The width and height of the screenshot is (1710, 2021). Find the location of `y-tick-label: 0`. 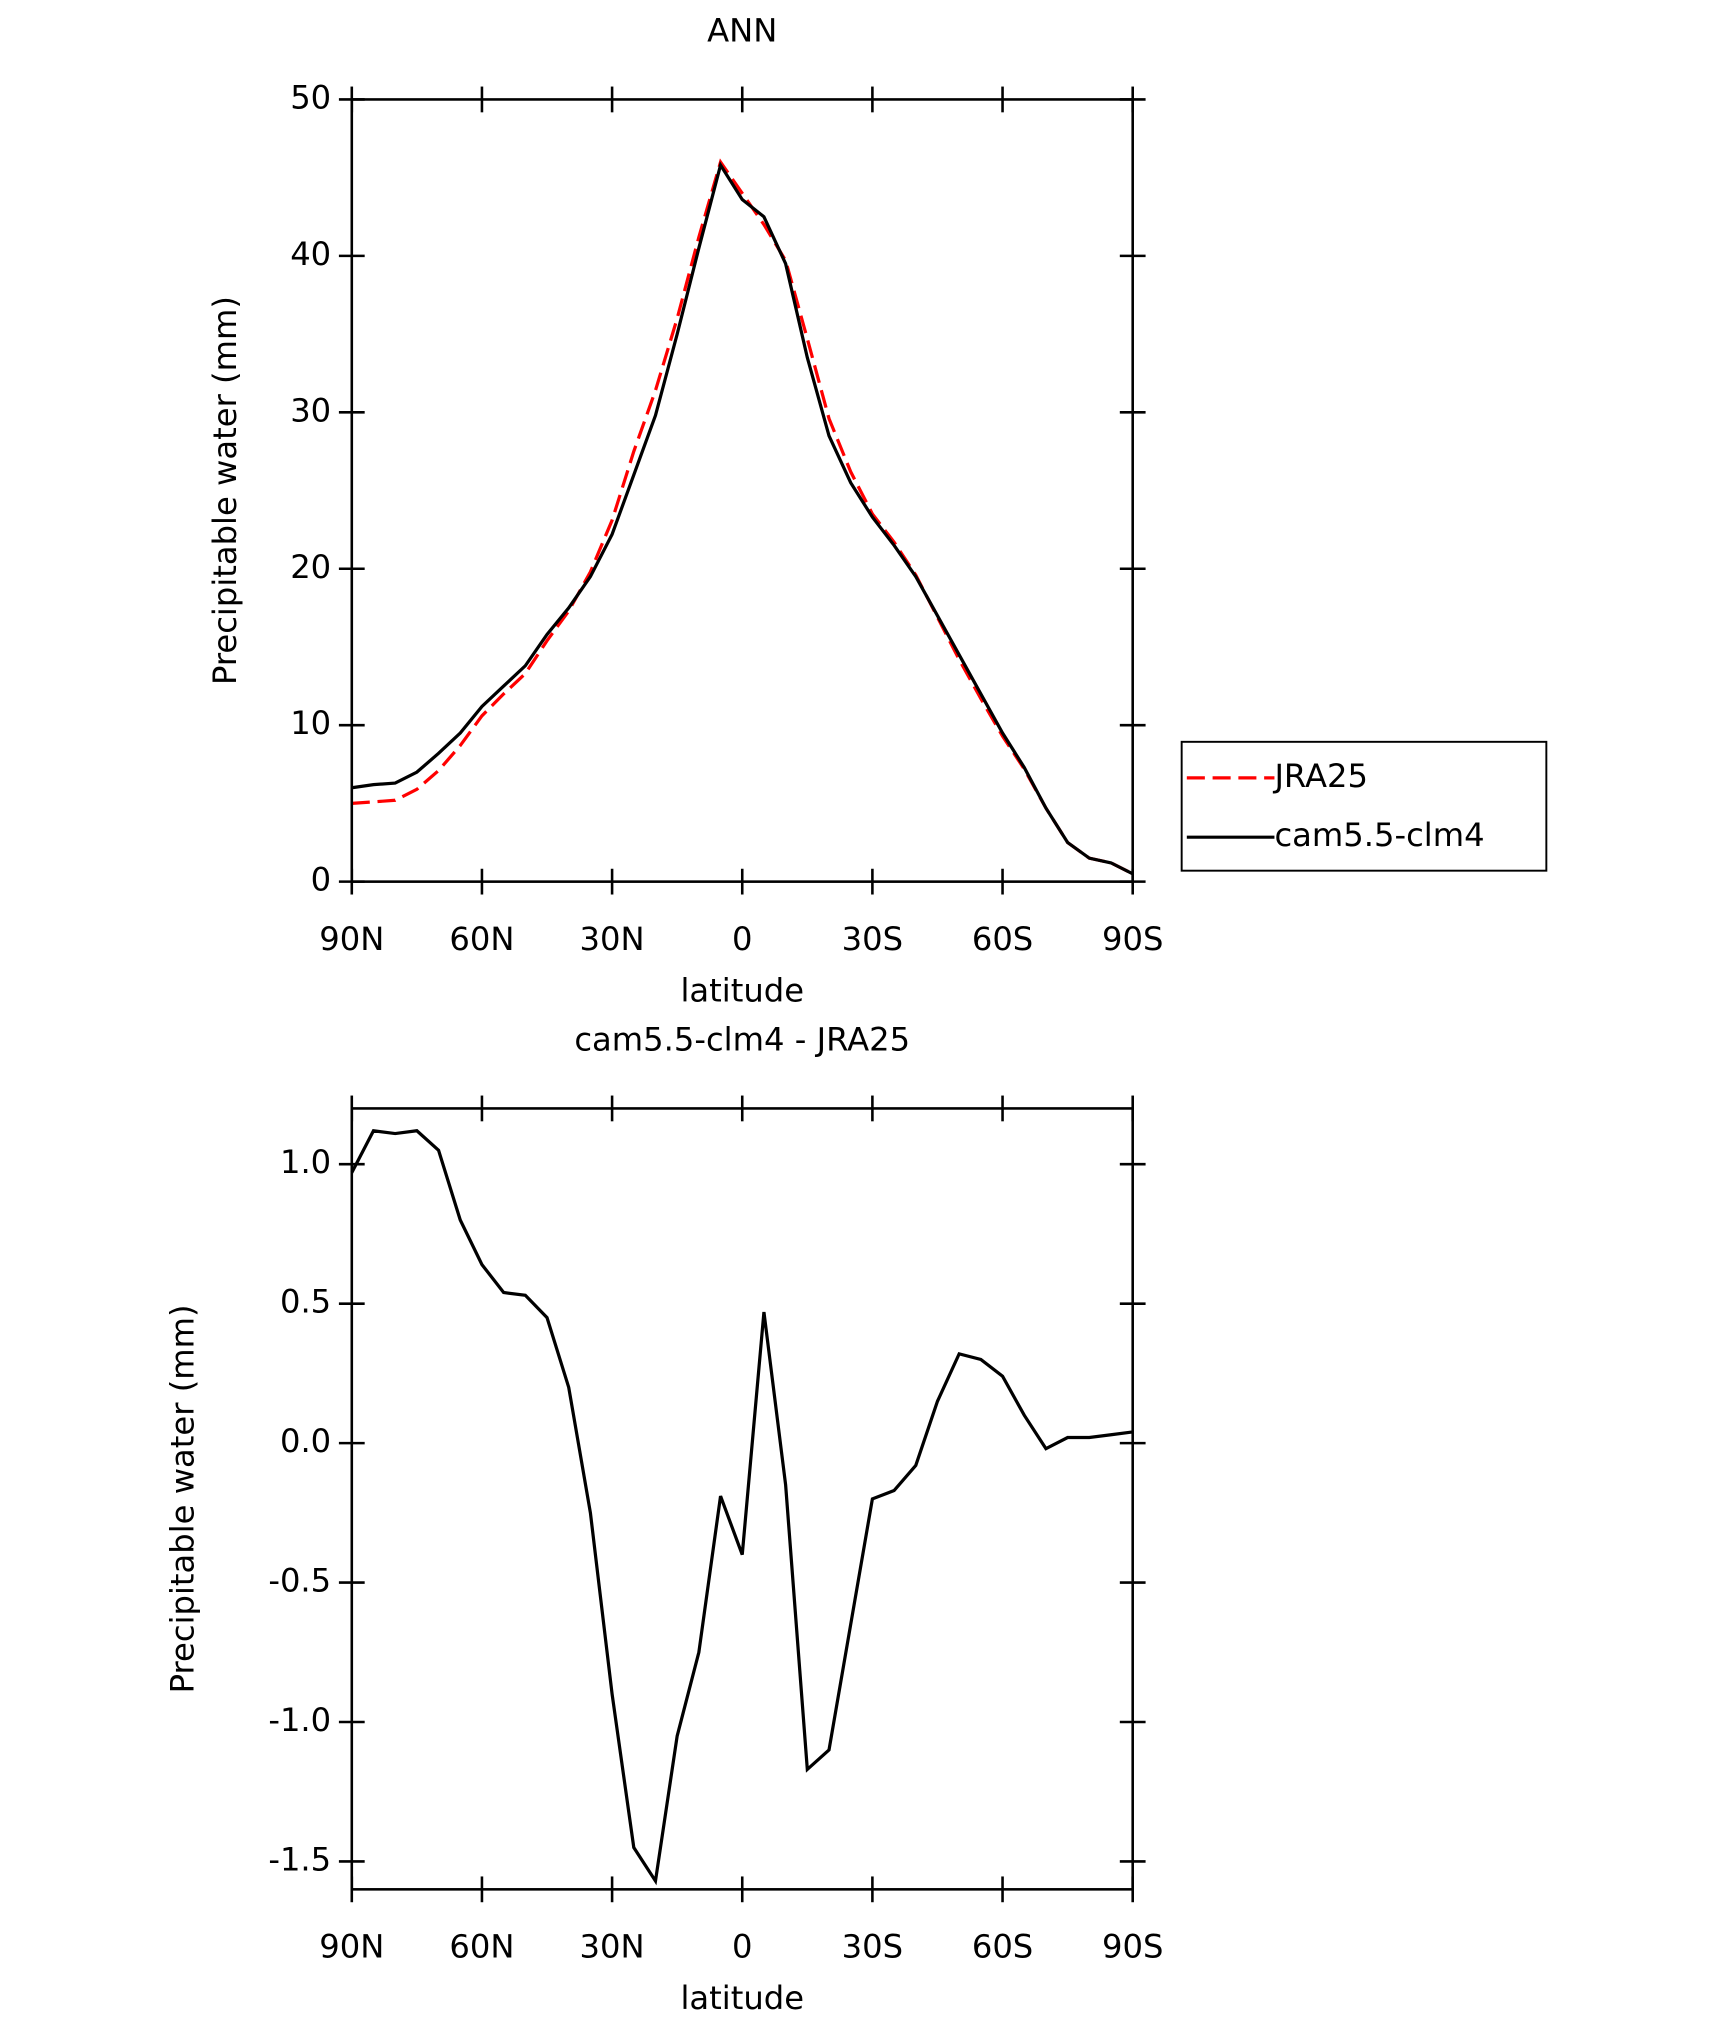

y-tick-label: 0 is located at coordinates (321, 880).